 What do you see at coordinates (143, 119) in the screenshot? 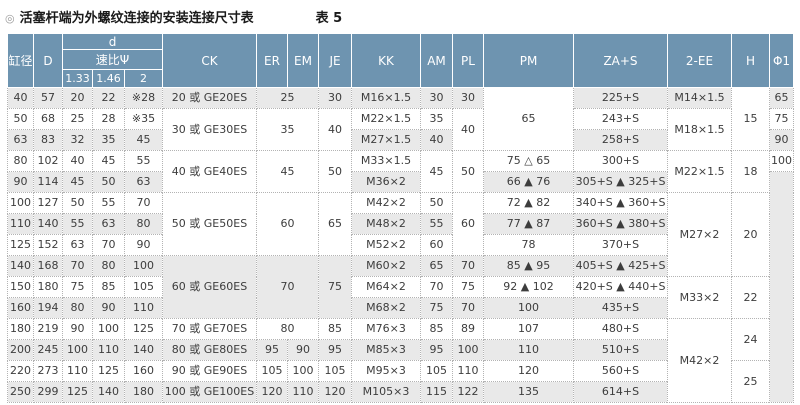
I see `table-cell: ※35` at bounding box center [143, 119].